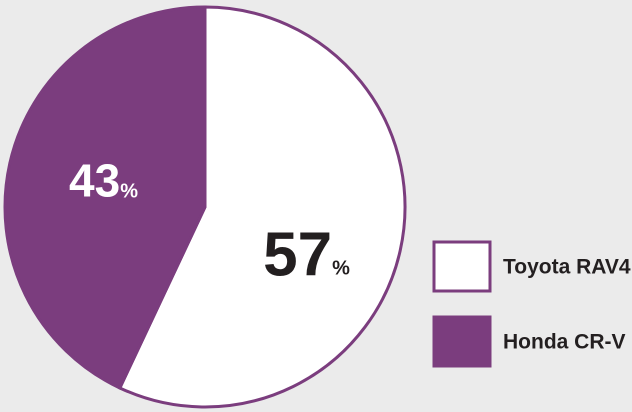  I want to click on legend-text: Toyota RAV4, so click(567, 267).